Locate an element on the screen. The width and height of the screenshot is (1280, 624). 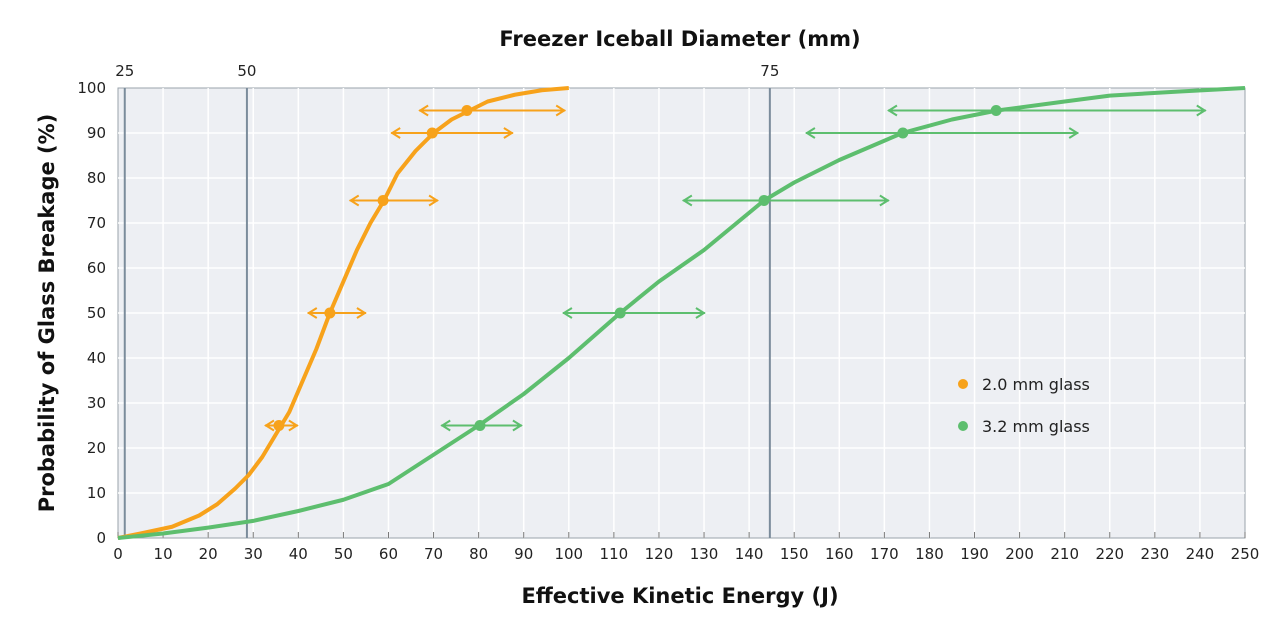
x-tick-label: 160 is located at coordinates (839, 554).